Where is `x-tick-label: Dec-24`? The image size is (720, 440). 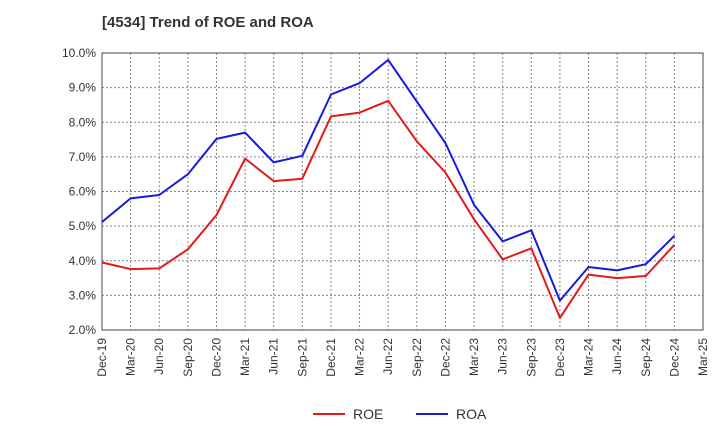 x-tick-label: Dec-24 is located at coordinates (674, 357).